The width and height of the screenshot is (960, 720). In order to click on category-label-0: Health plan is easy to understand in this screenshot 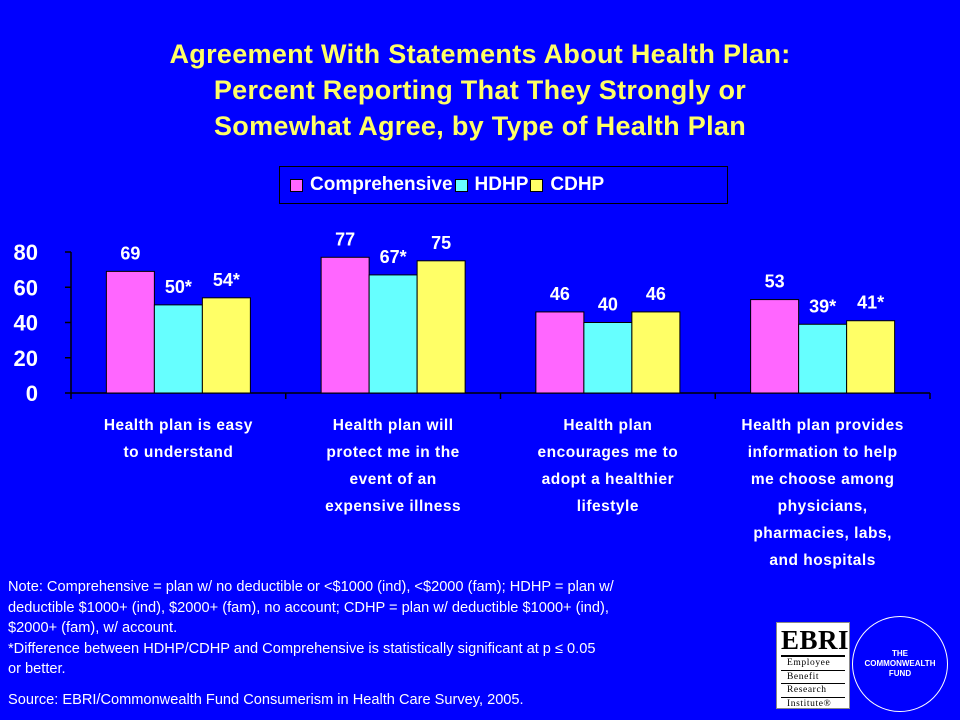, I will do `click(178, 439)`.